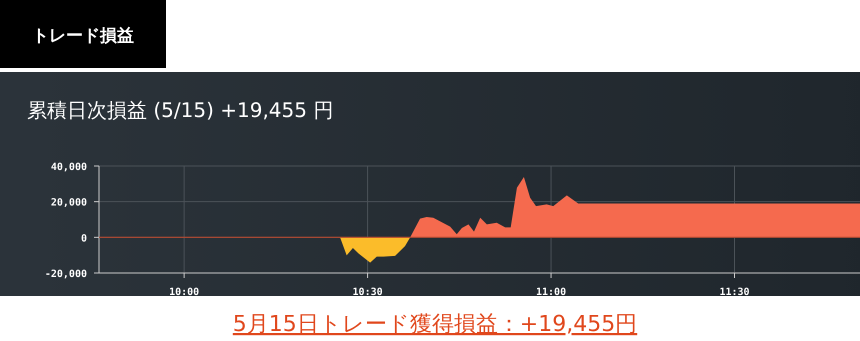 The width and height of the screenshot is (860, 341). I want to click on chart-subtitle: 累積日次損益 (5/15) +19,455 円, so click(180, 110).